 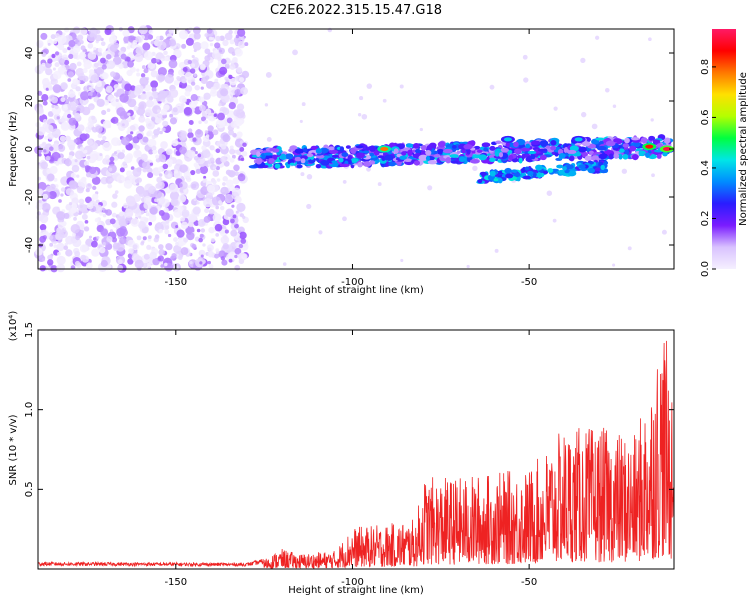 What do you see at coordinates (705, 219) in the screenshot?
I see `colorbar-tick-label: 0.2` at bounding box center [705, 219].